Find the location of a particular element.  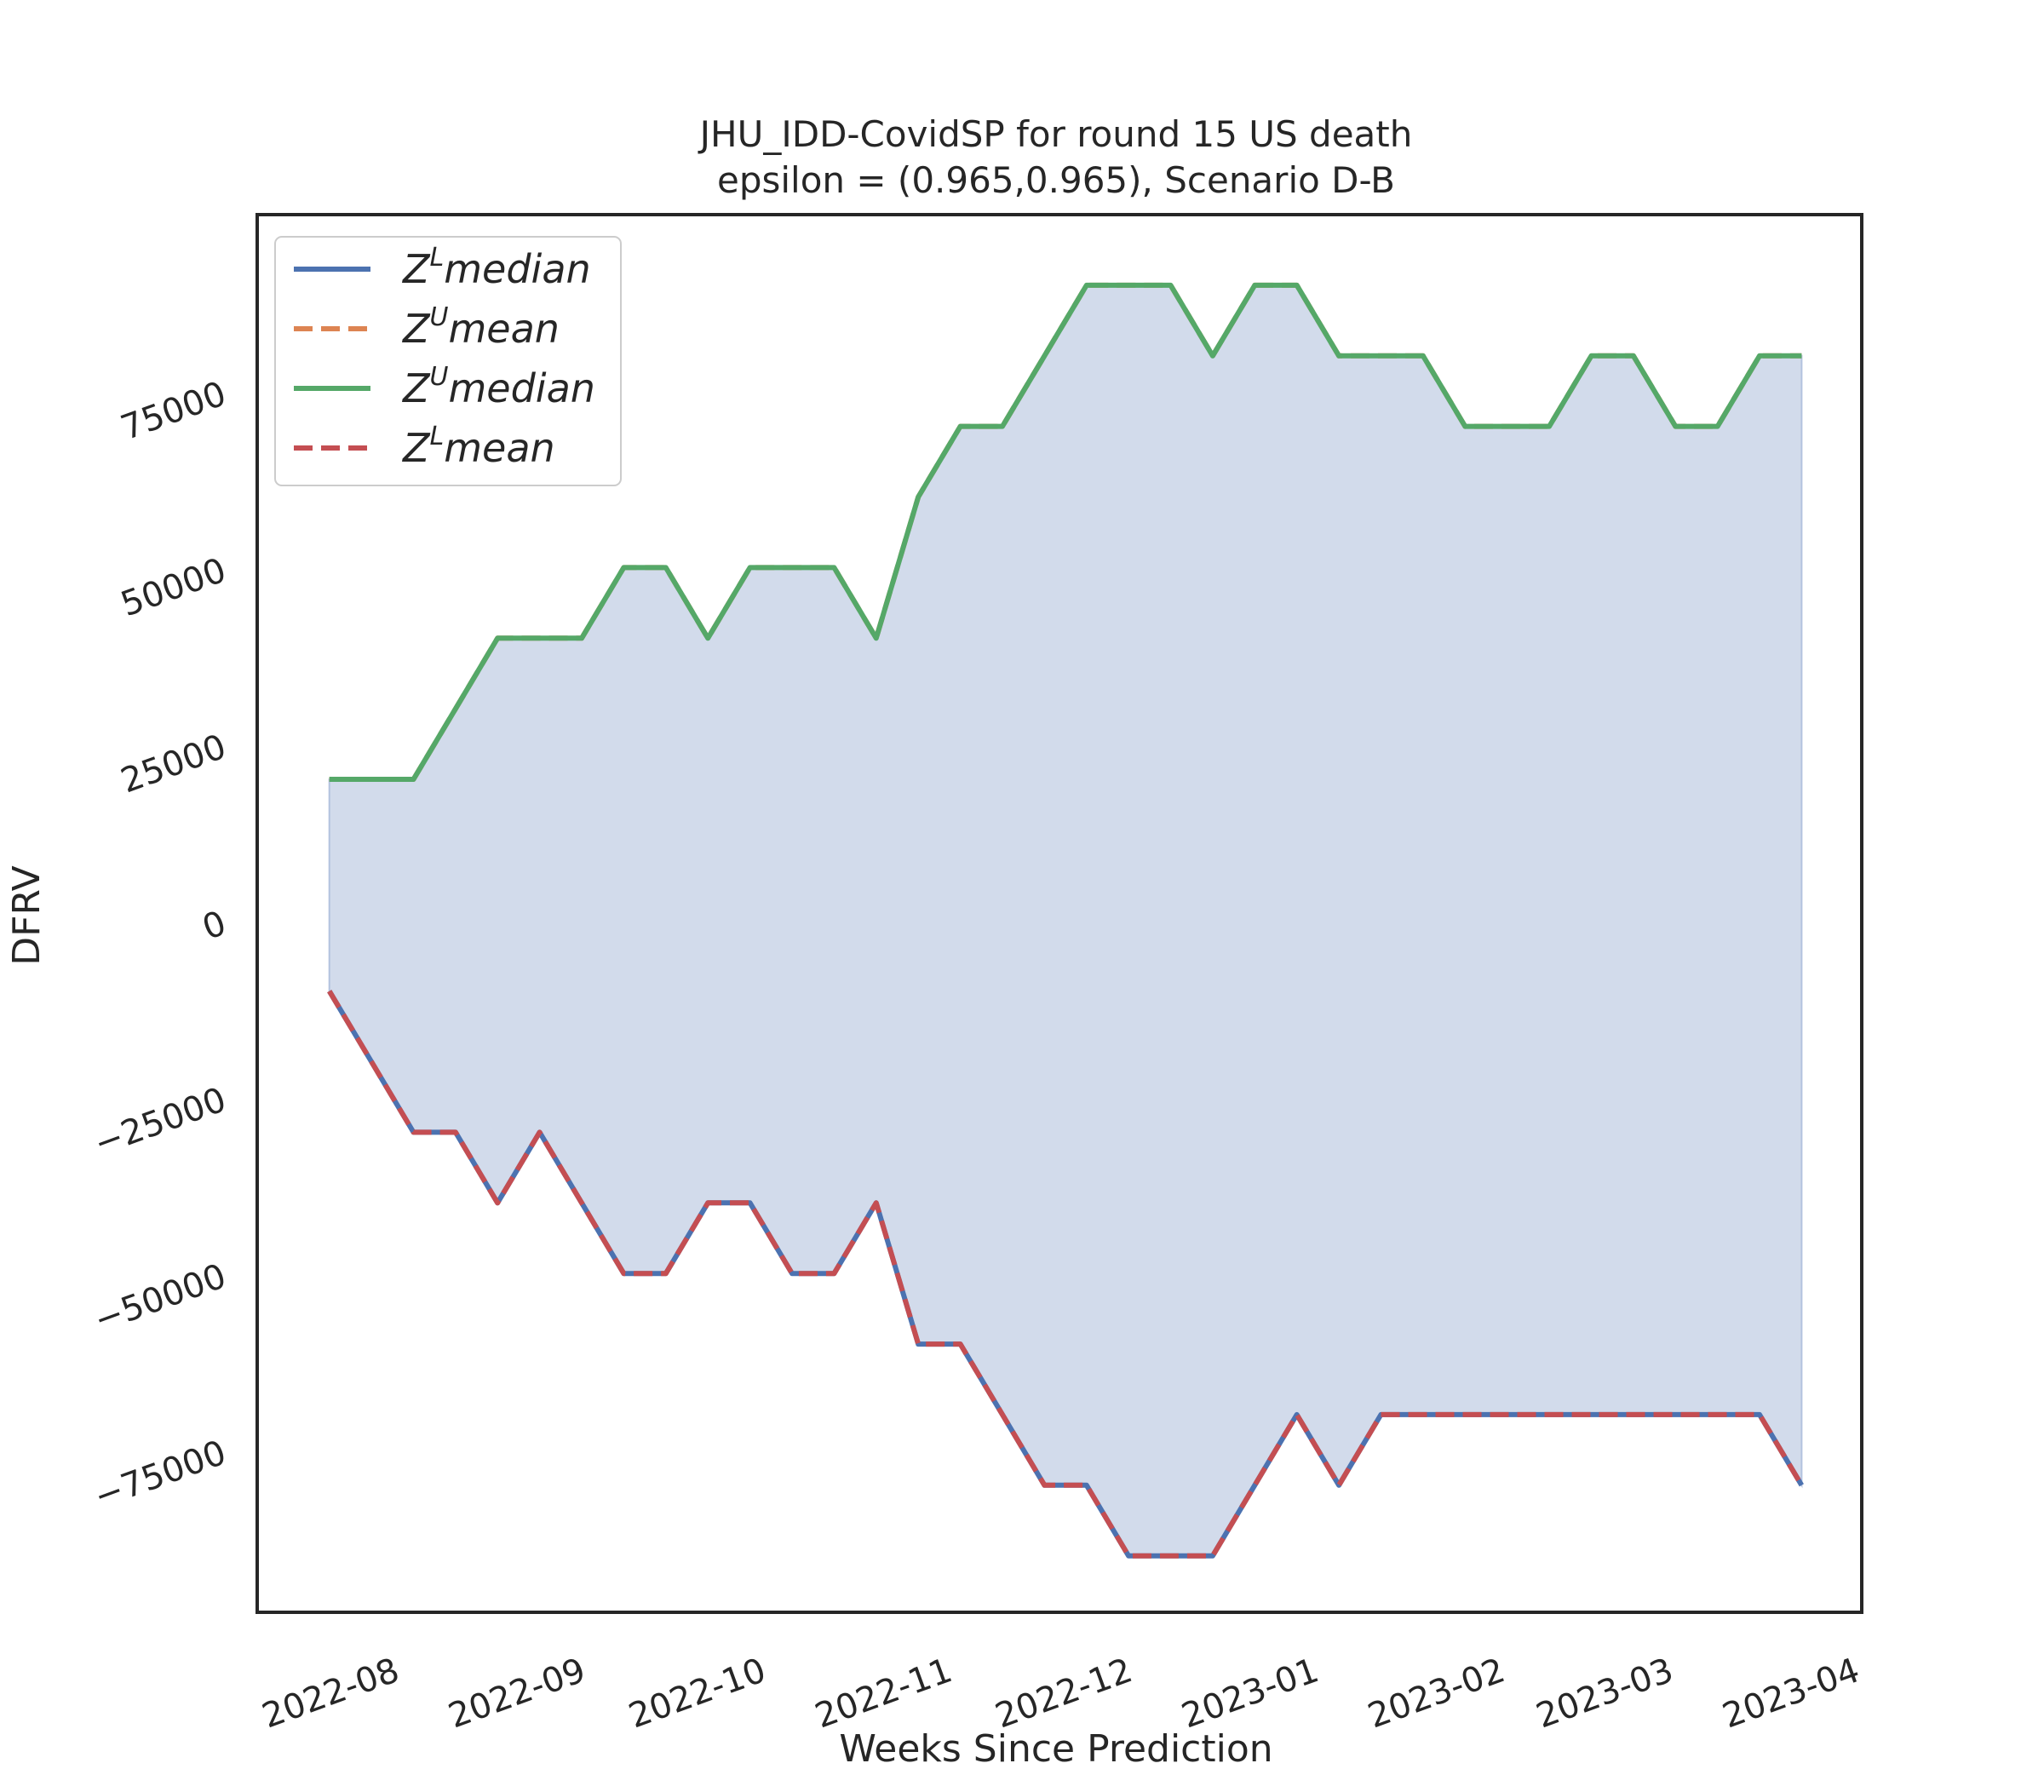

y-tick-label: 75000 is located at coordinates (173, 411).